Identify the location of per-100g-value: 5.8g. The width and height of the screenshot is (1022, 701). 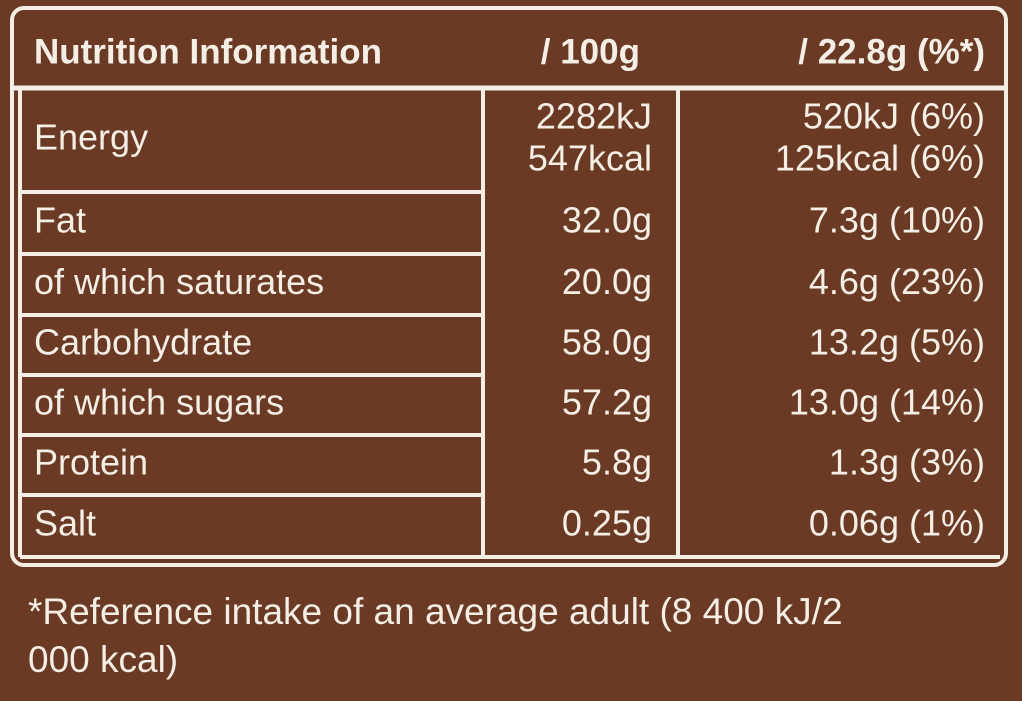
(617, 462).